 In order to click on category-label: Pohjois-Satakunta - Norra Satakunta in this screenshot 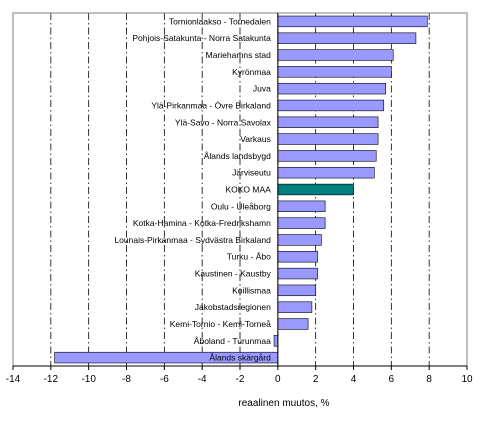, I will do `click(201, 38)`.